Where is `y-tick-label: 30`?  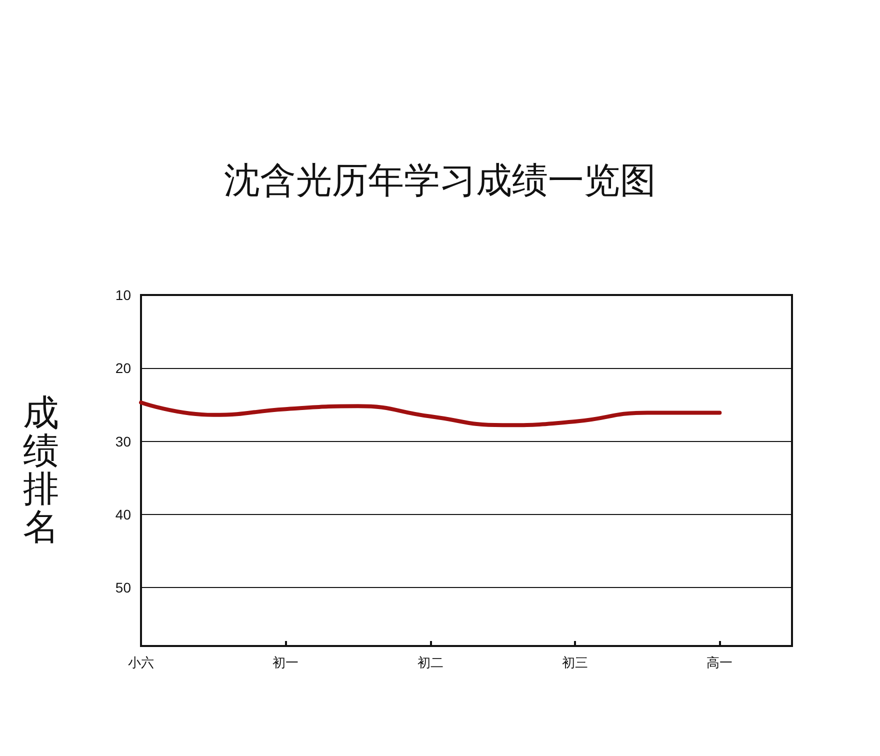
y-tick-label: 30 is located at coordinates (123, 441).